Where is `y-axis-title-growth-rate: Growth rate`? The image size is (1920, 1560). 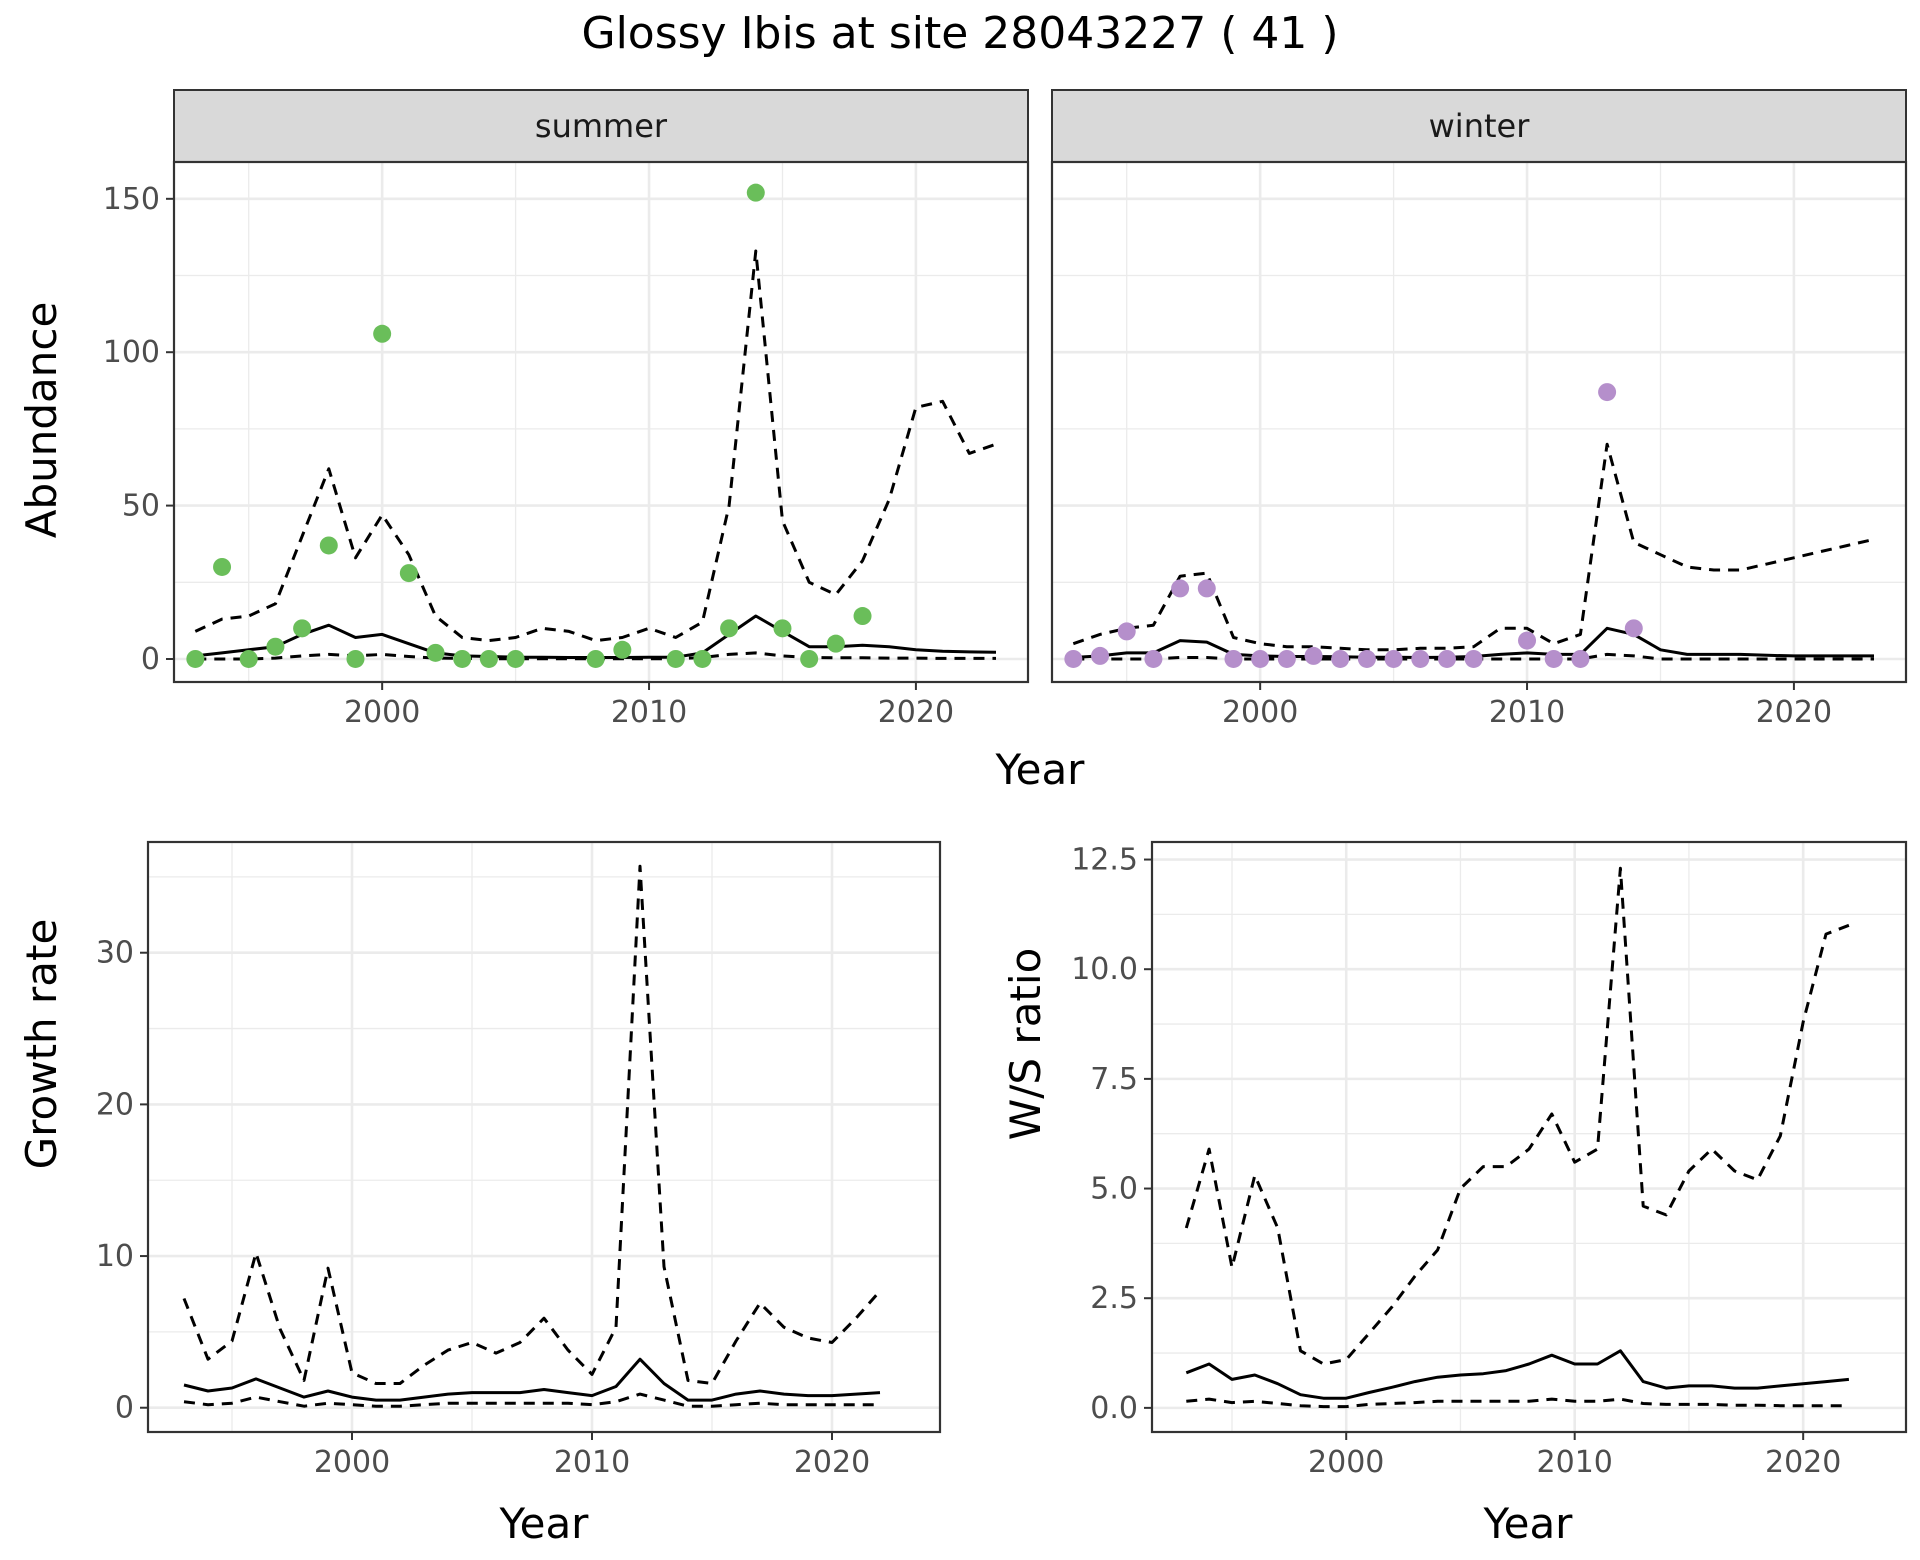
y-axis-title-growth-rate: Growth rate is located at coordinates (41, 1044).